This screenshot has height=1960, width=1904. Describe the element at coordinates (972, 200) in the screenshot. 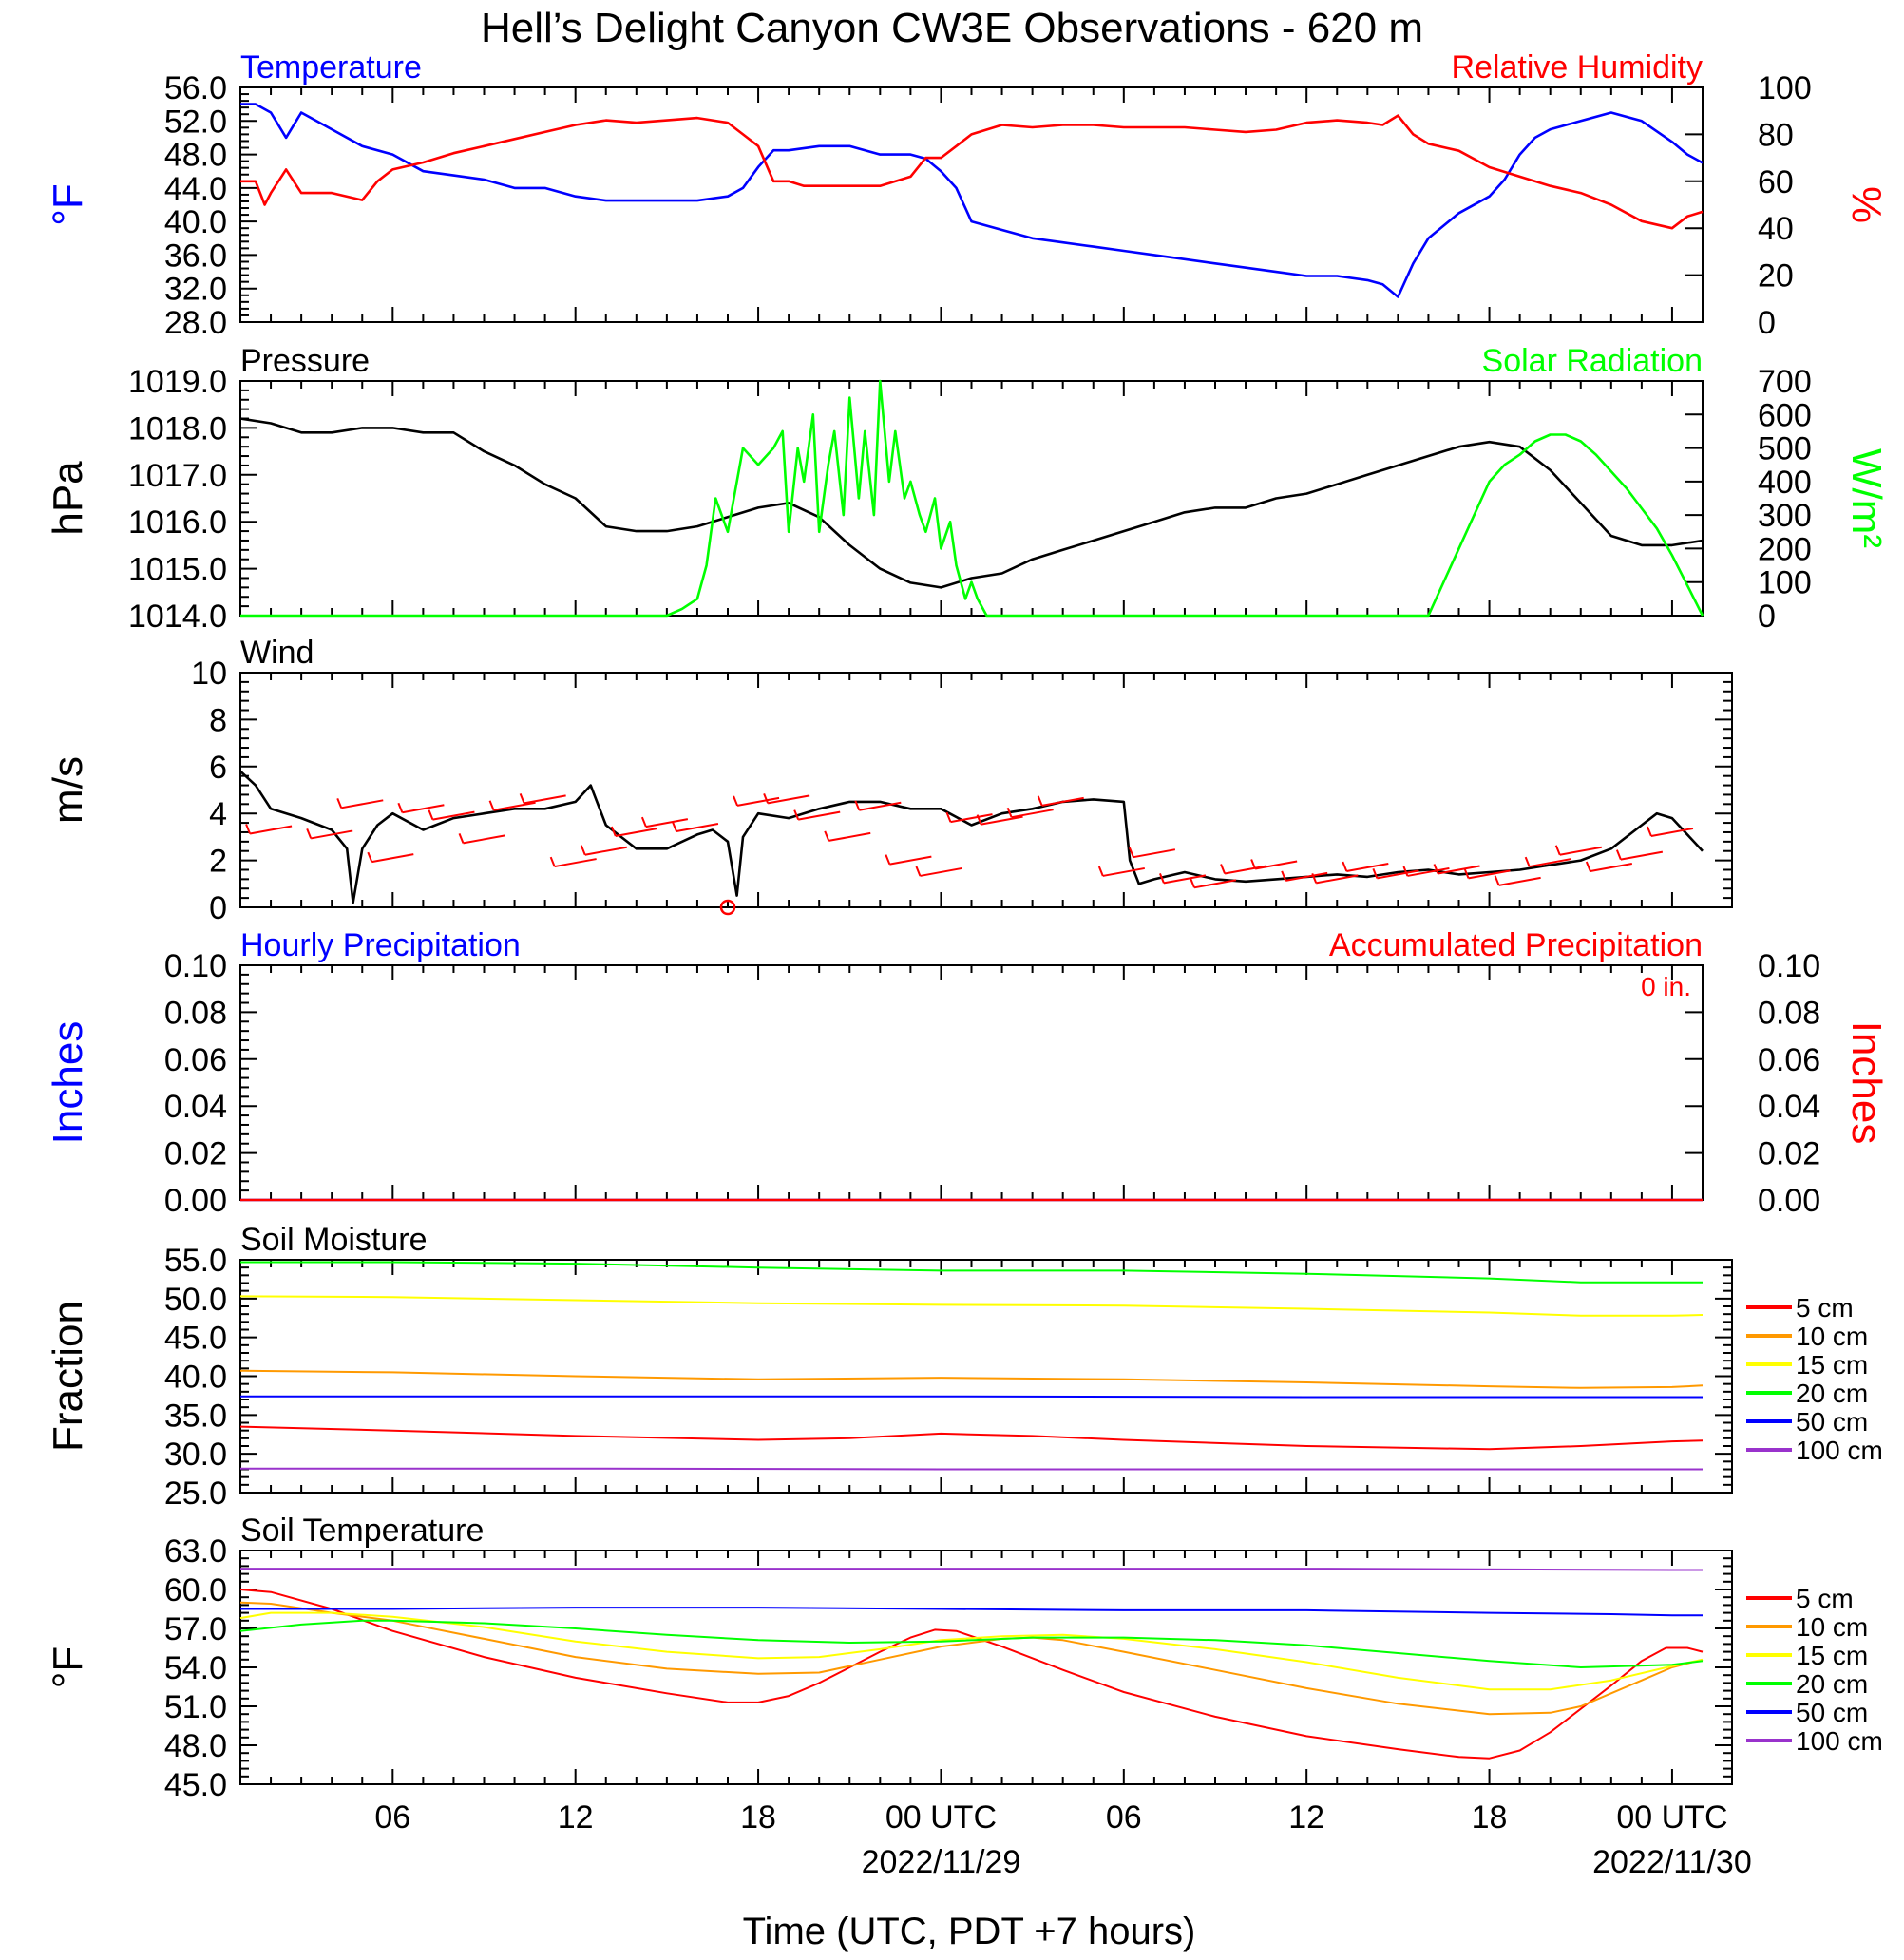

I see `series-line-temperature` at that location.